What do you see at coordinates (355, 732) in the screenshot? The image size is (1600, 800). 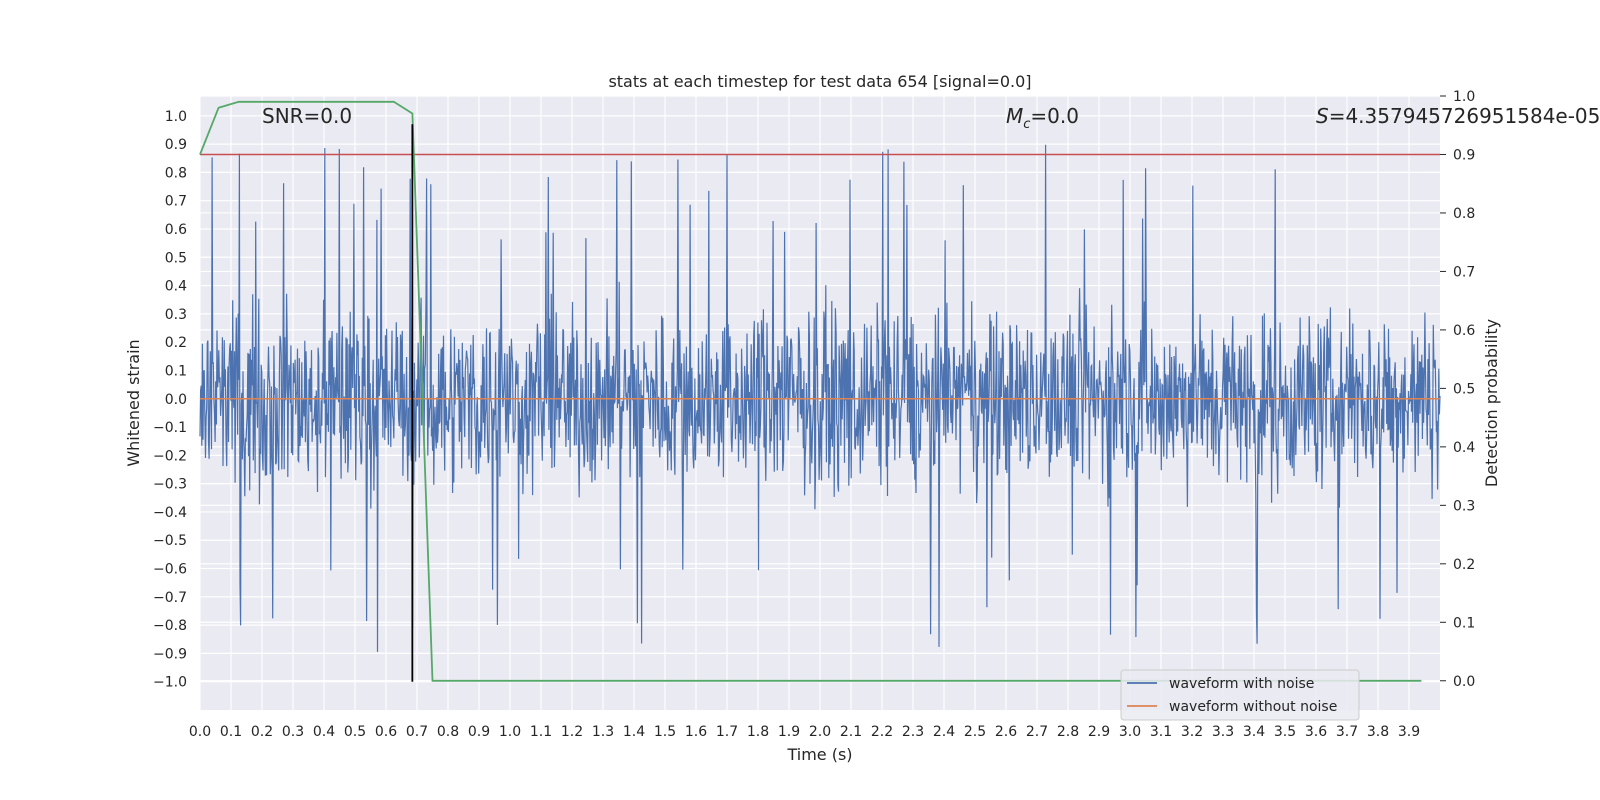 I see `x-tick-label: 0.5` at bounding box center [355, 732].